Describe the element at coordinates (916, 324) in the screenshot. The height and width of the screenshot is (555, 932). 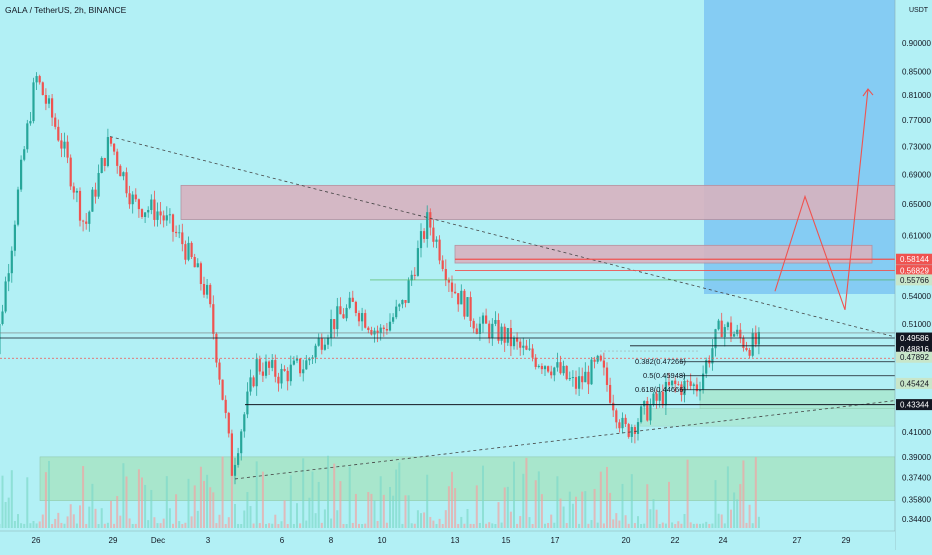
I see `price-tick: 0.51000` at that location.